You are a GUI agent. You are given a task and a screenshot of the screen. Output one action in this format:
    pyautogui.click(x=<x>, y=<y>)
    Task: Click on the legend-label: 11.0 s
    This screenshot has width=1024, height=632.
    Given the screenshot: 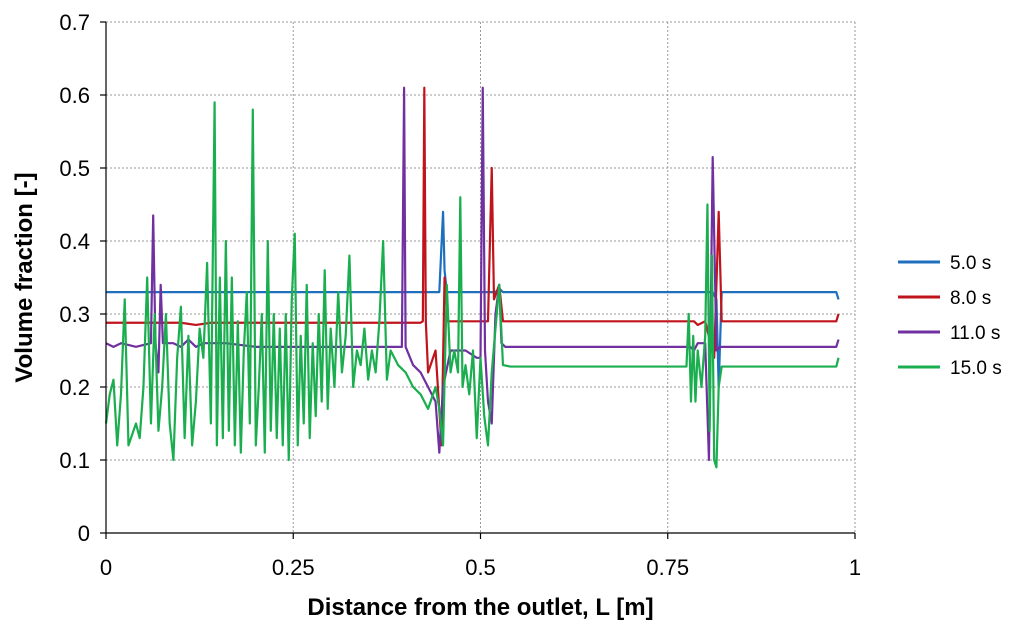 What is the action you would take?
    pyautogui.click(x=975, y=333)
    